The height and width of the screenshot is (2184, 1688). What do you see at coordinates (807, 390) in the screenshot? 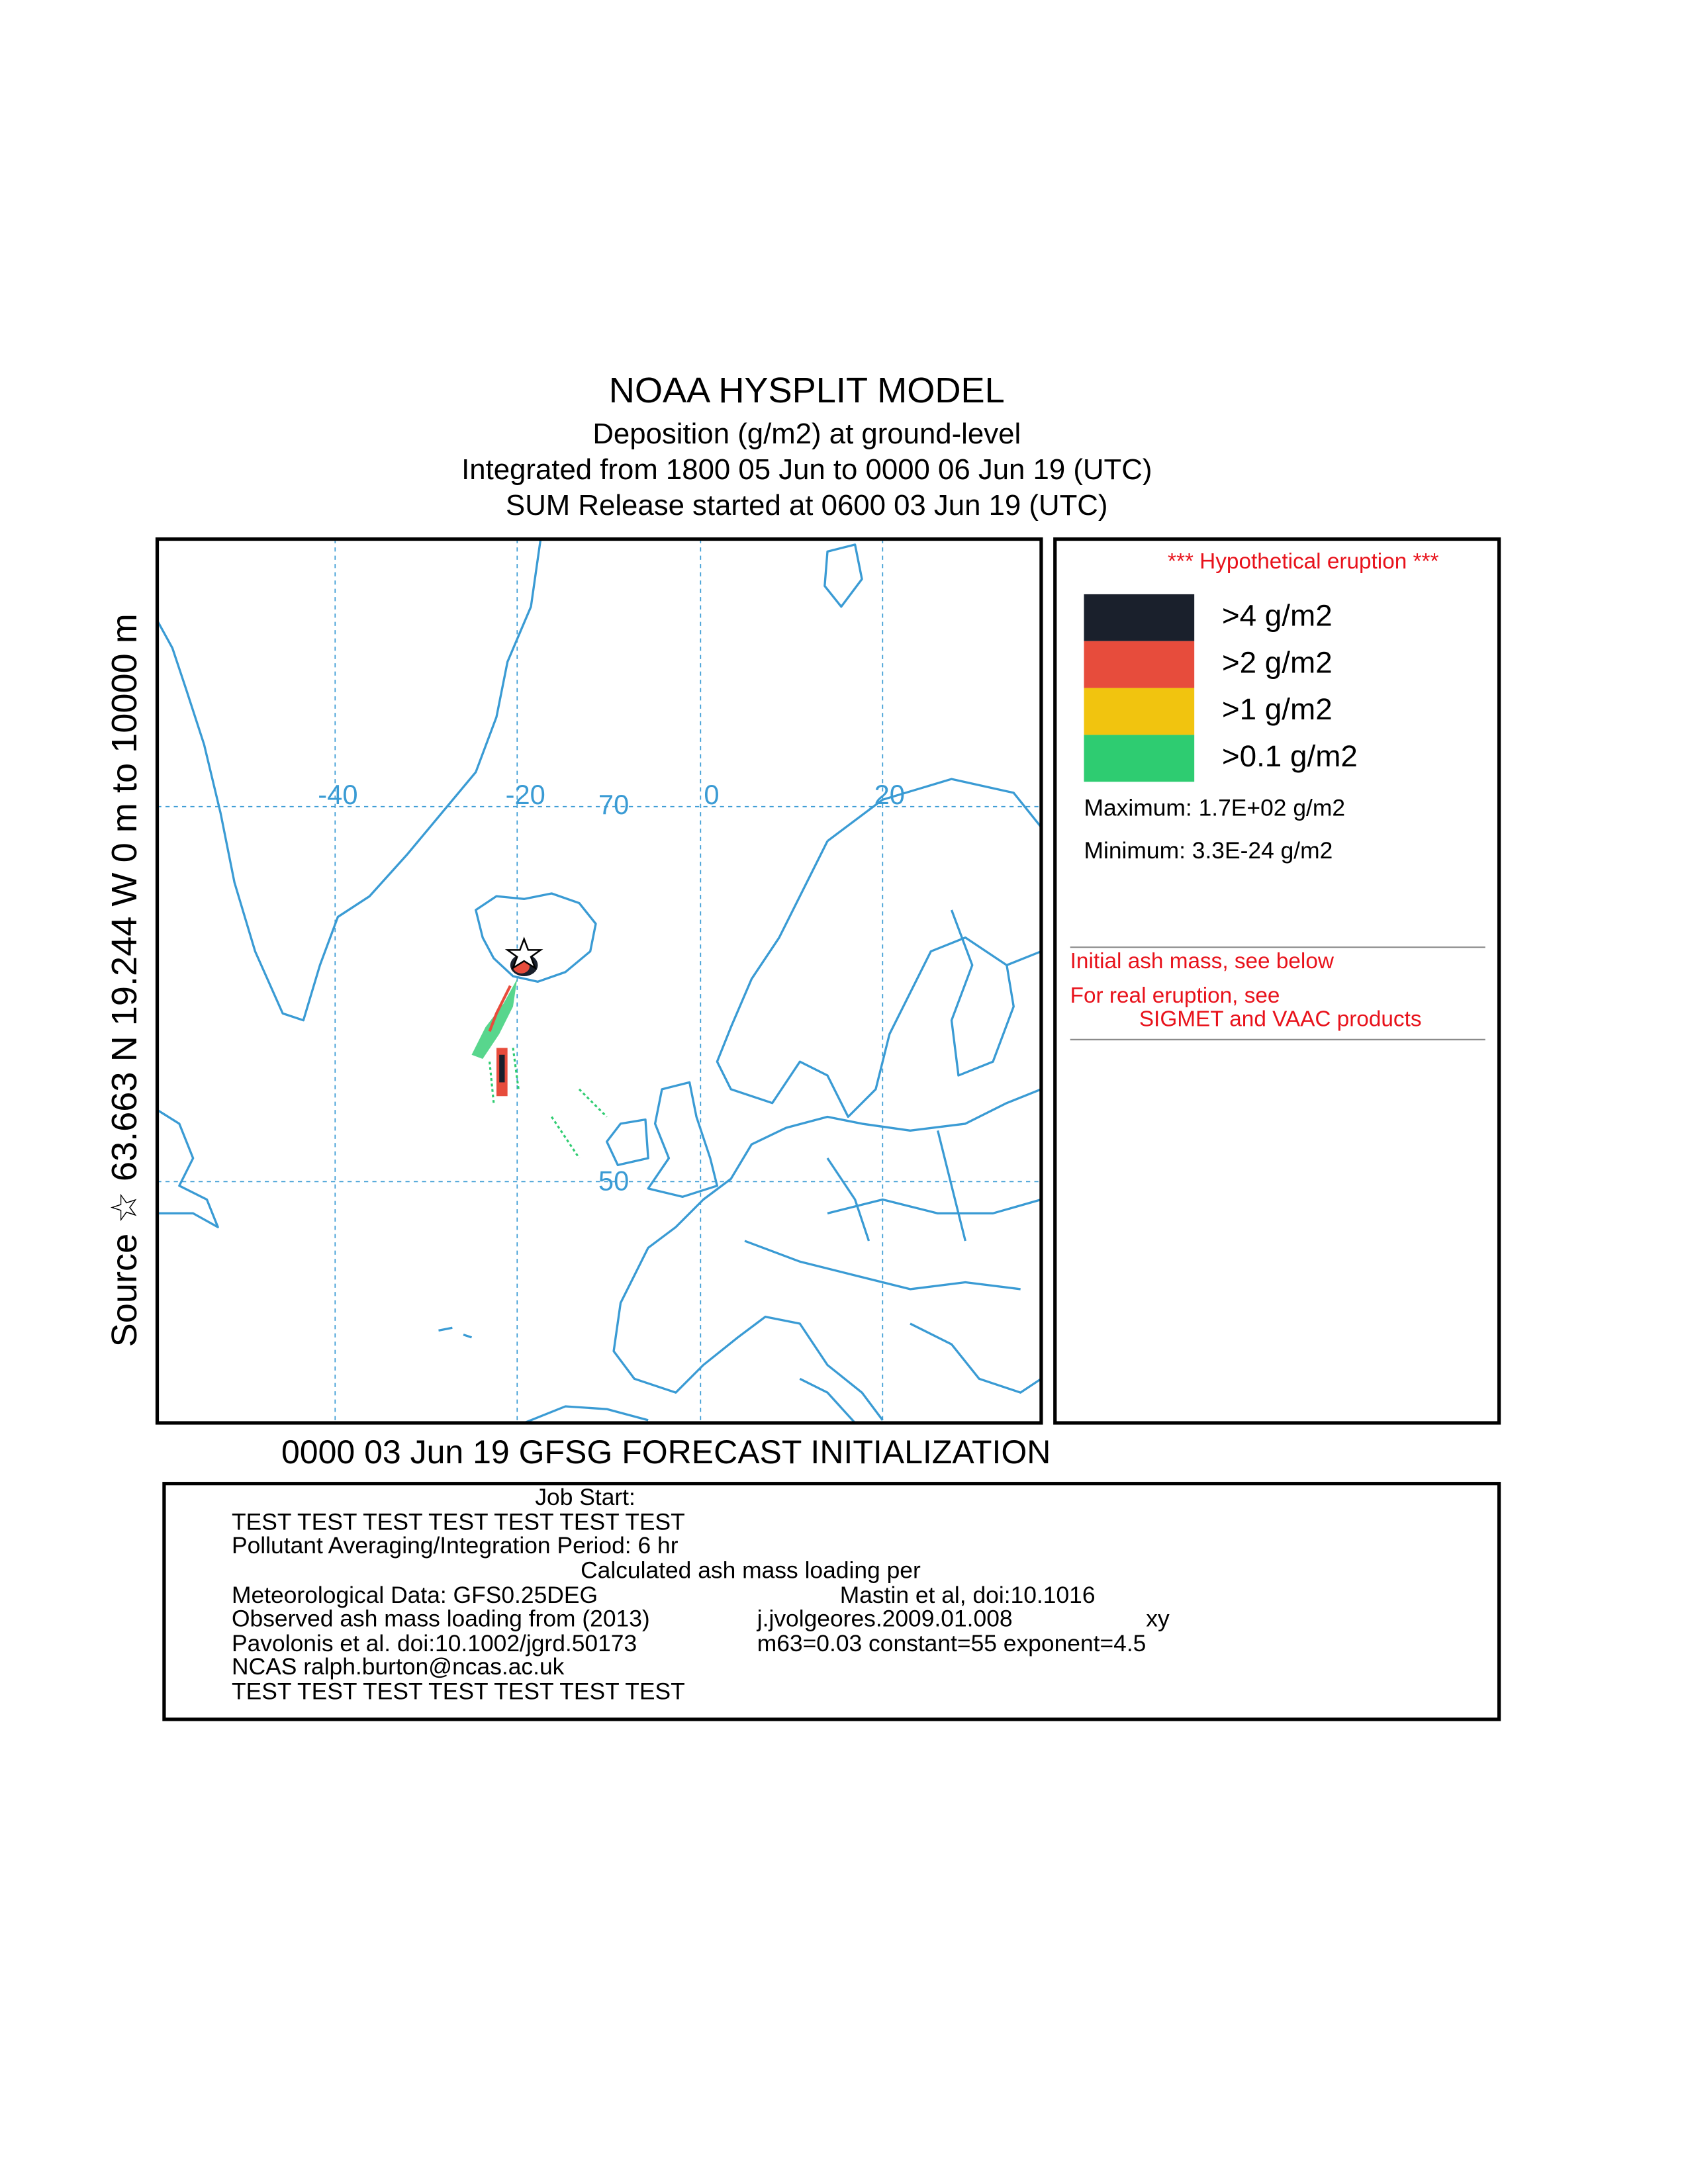
I see `title: NOAA HYSPLIT MODEL` at bounding box center [807, 390].